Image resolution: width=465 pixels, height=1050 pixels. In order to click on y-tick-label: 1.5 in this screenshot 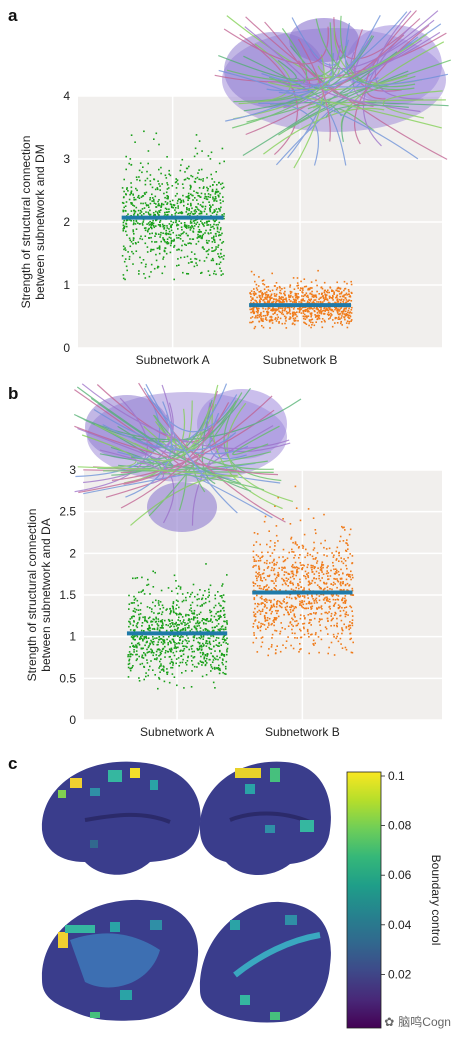, I will do `click(67, 595)`.